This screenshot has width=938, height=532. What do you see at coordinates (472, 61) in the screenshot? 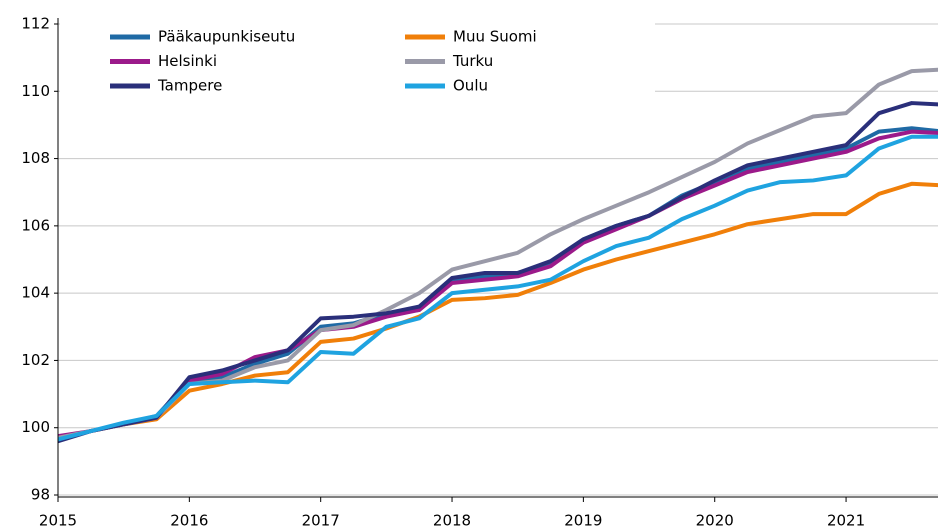
I see `legend-label: Turku` at bounding box center [472, 61].